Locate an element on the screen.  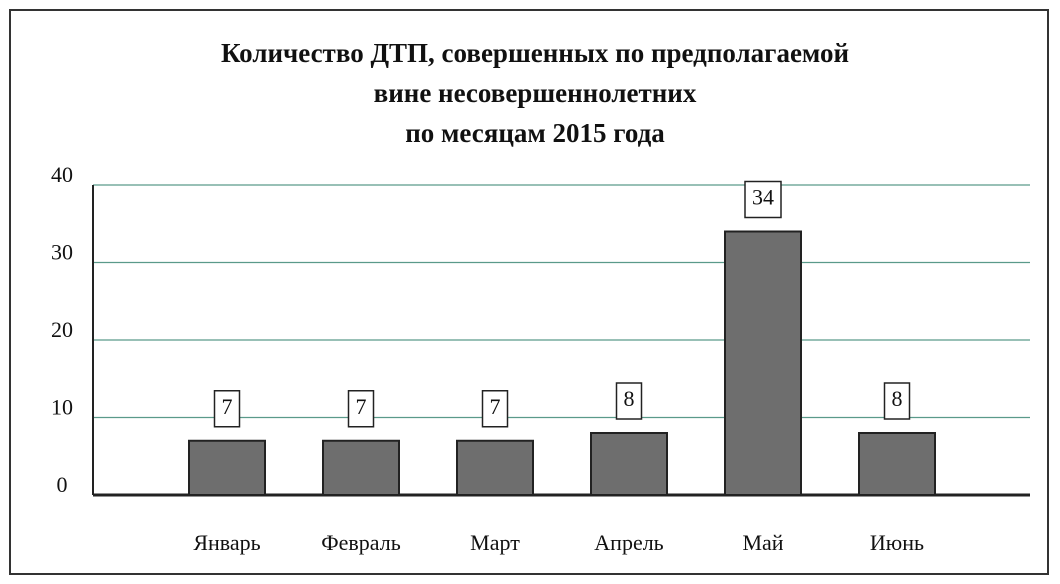
data-label: 34 is located at coordinates (763, 197).